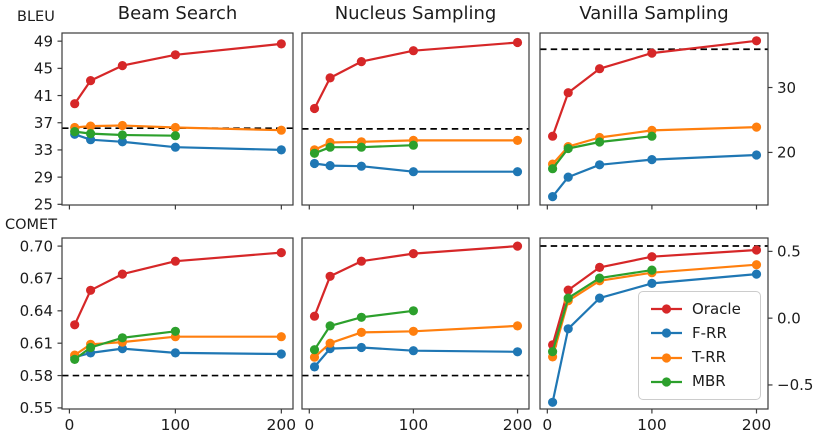  What do you see at coordinates (666, 358) in the screenshot?
I see `t-rr-line-marker-icon` at bounding box center [666, 358].